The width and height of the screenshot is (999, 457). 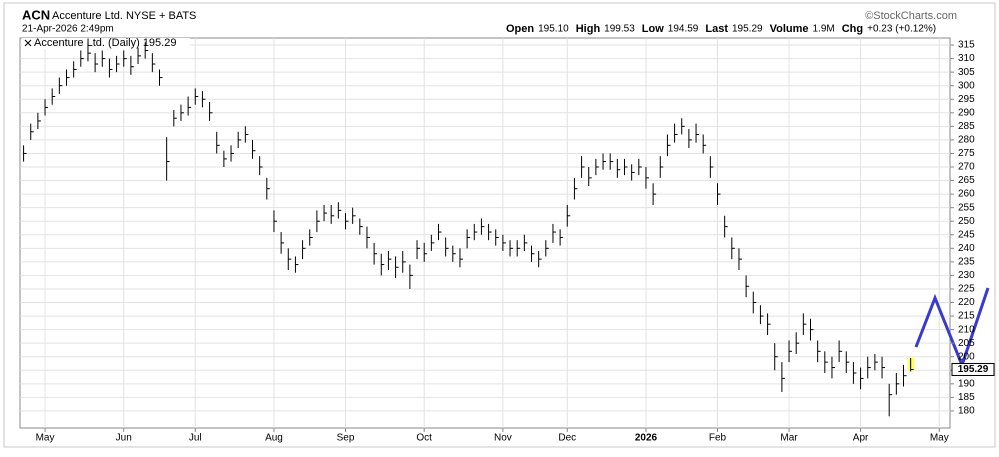 I want to click on y-tick-label: 285, so click(x=966, y=126).